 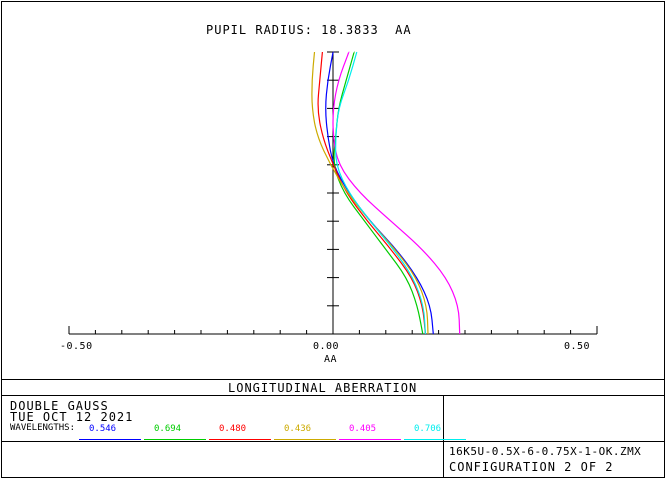 I want to click on wavelength-value: 0.436, so click(x=298, y=429).